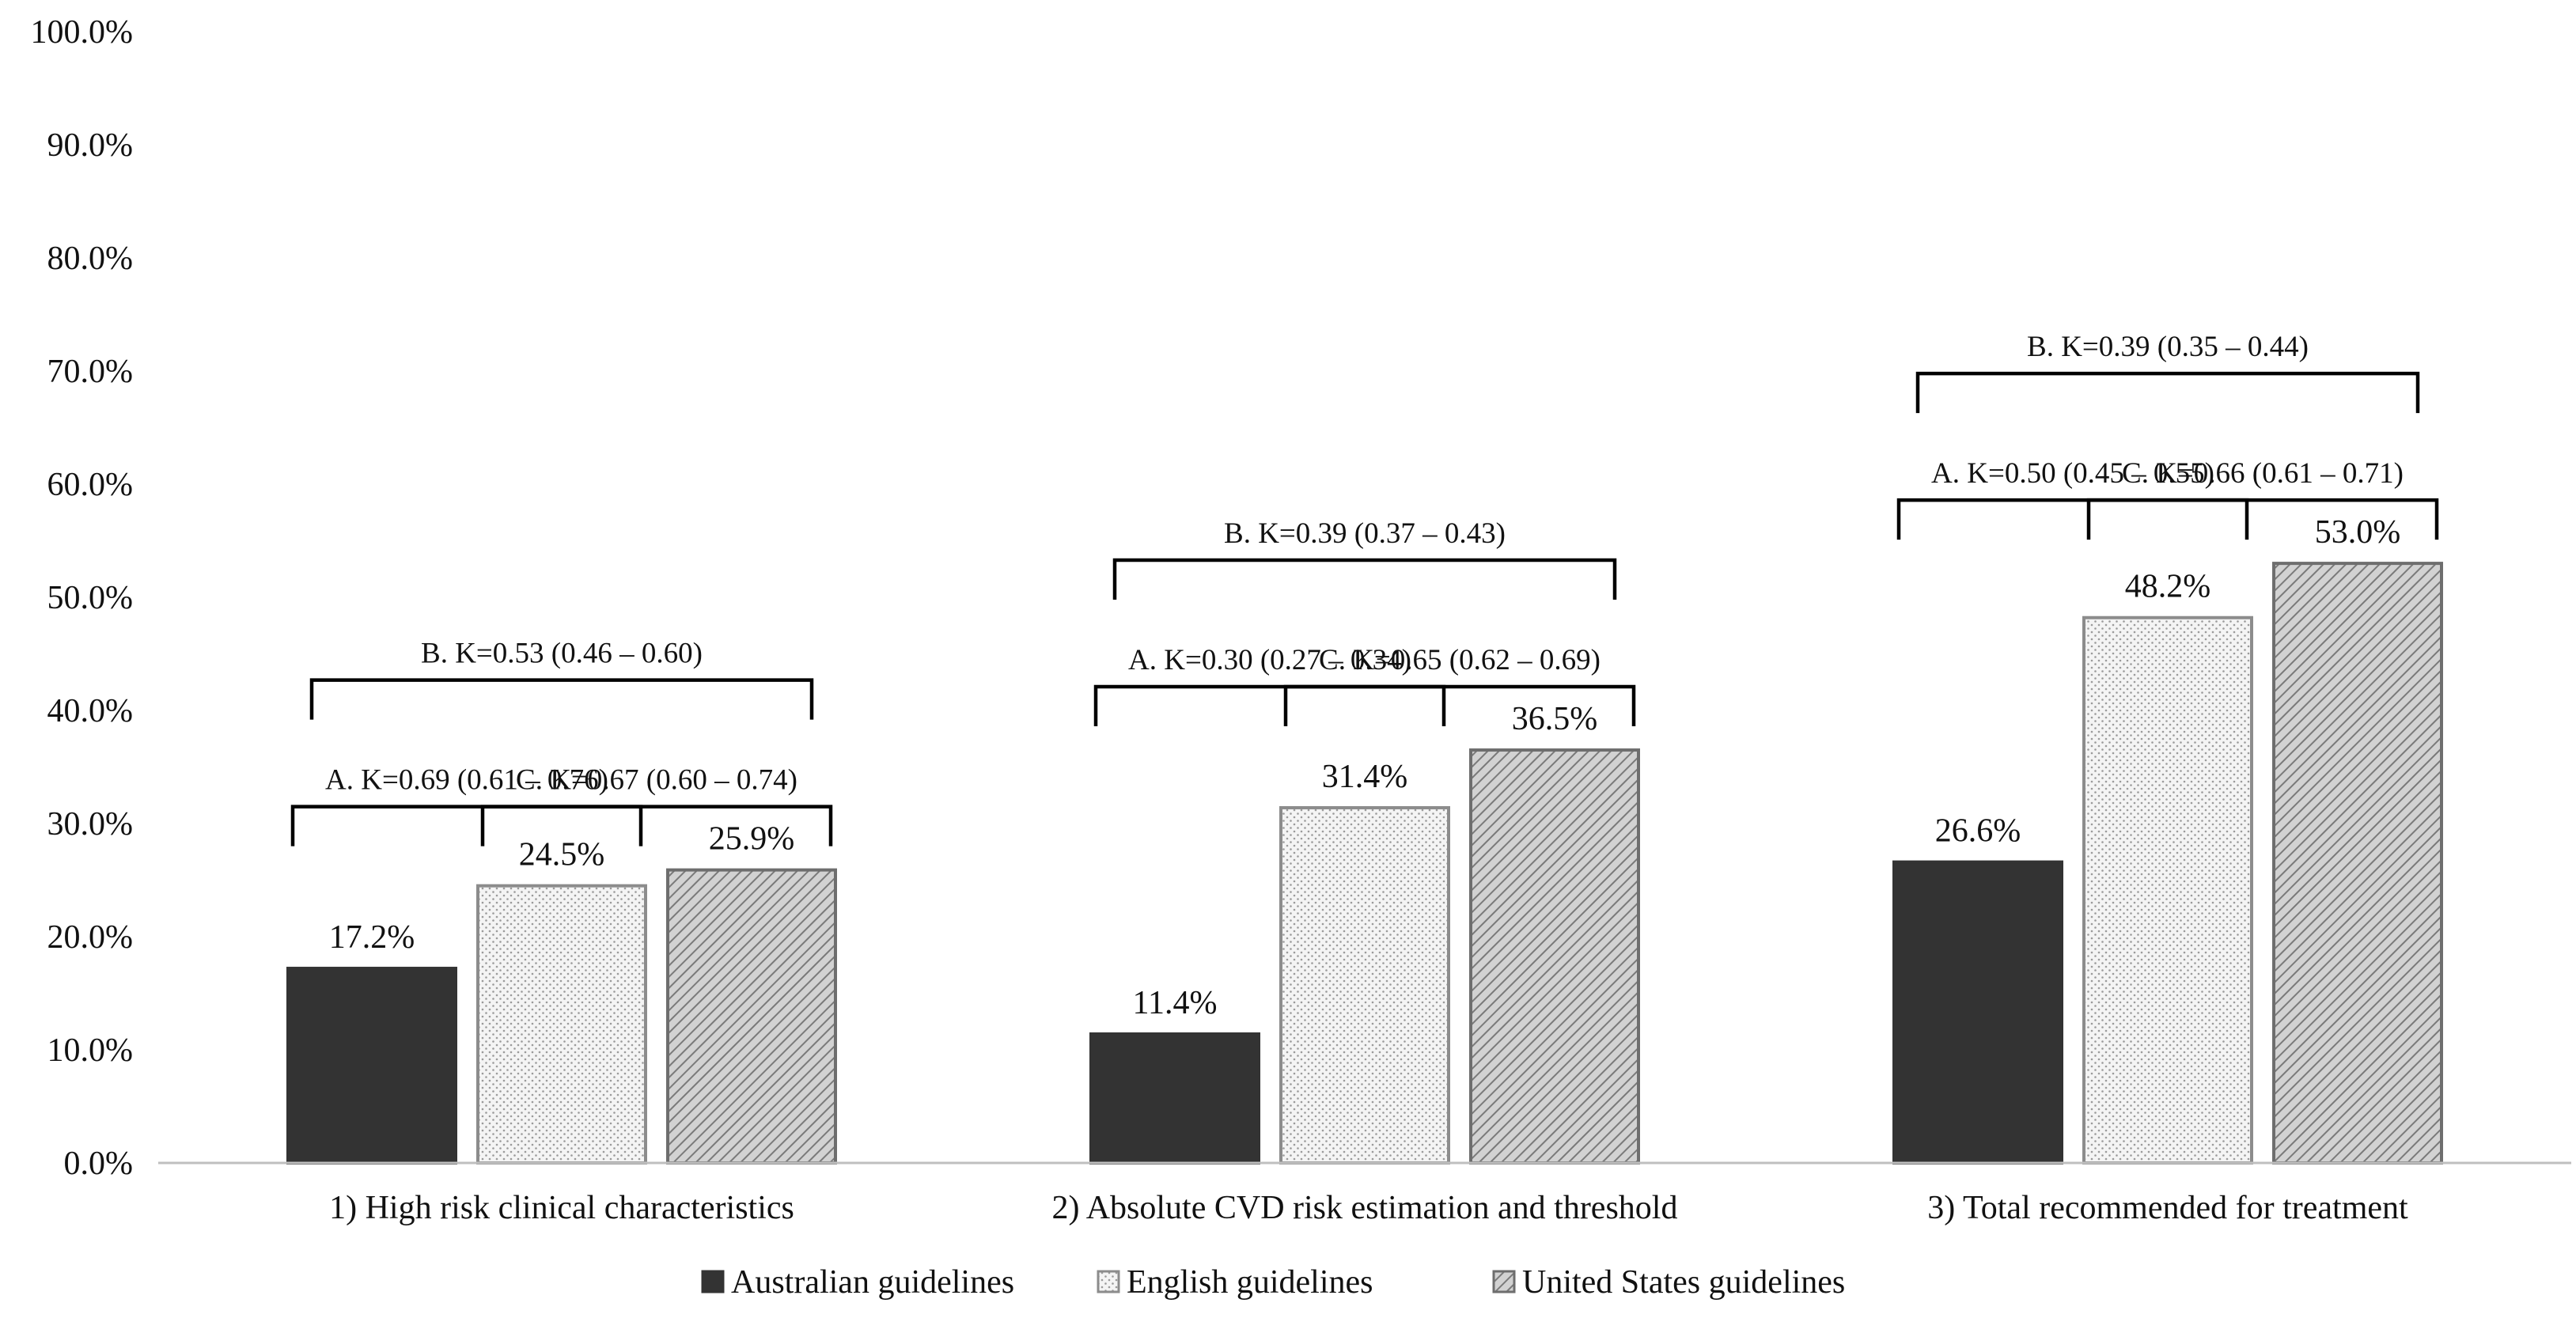 The height and width of the screenshot is (1318, 2576). I want to click on y-tick-label: 60.0%, so click(90, 485).